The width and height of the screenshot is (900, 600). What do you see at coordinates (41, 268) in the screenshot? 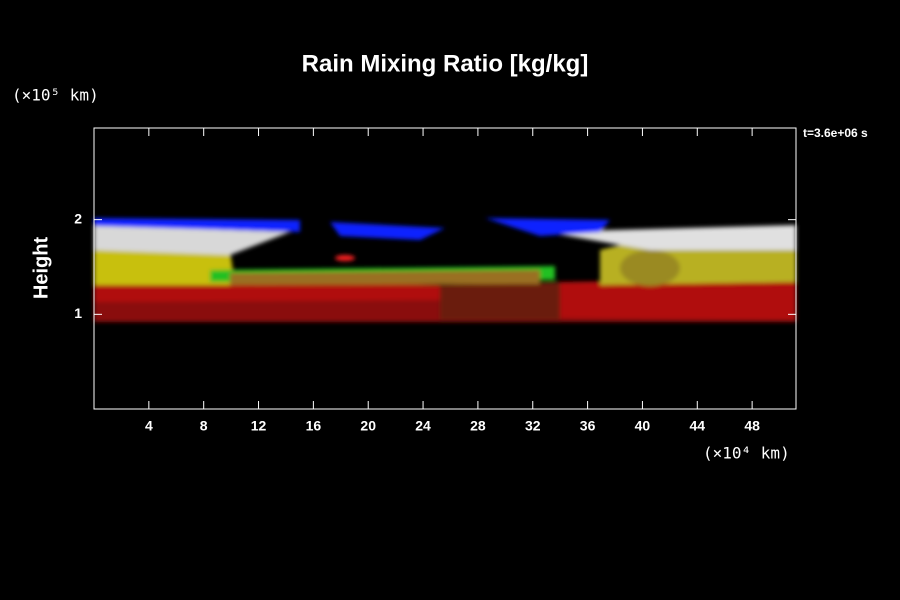
I see `y-axis-label: Height` at bounding box center [41, 268].